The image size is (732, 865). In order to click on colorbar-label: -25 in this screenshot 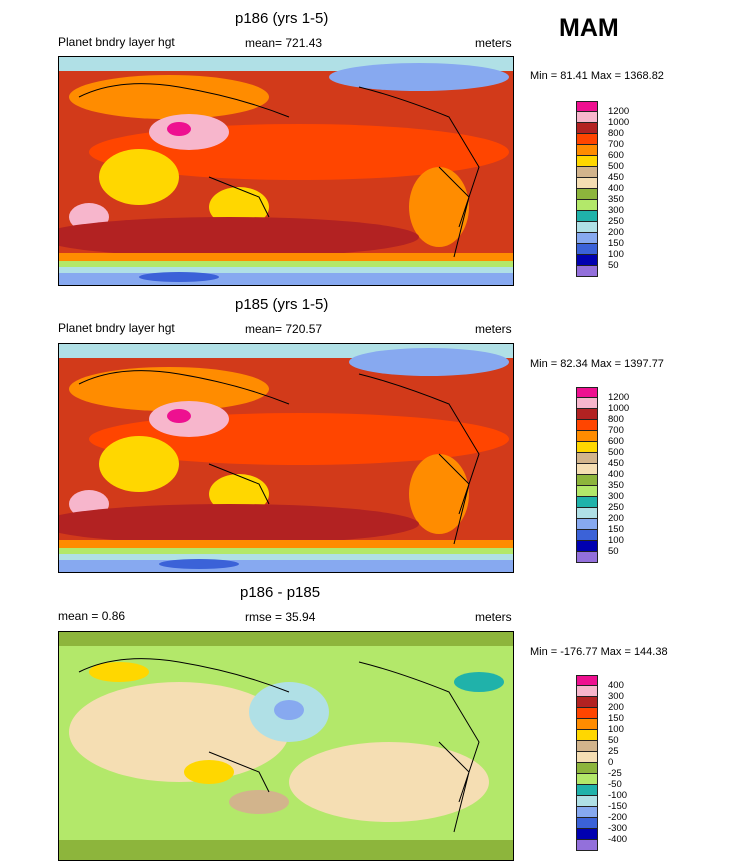, I will do `click(615, 773)`.